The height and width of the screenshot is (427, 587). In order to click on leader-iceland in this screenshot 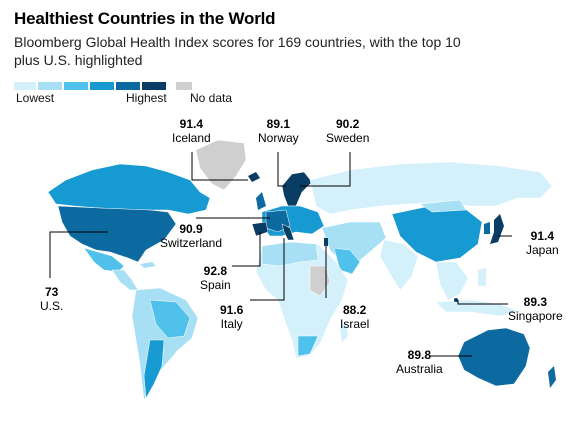, I will do `click(219, 166)`.